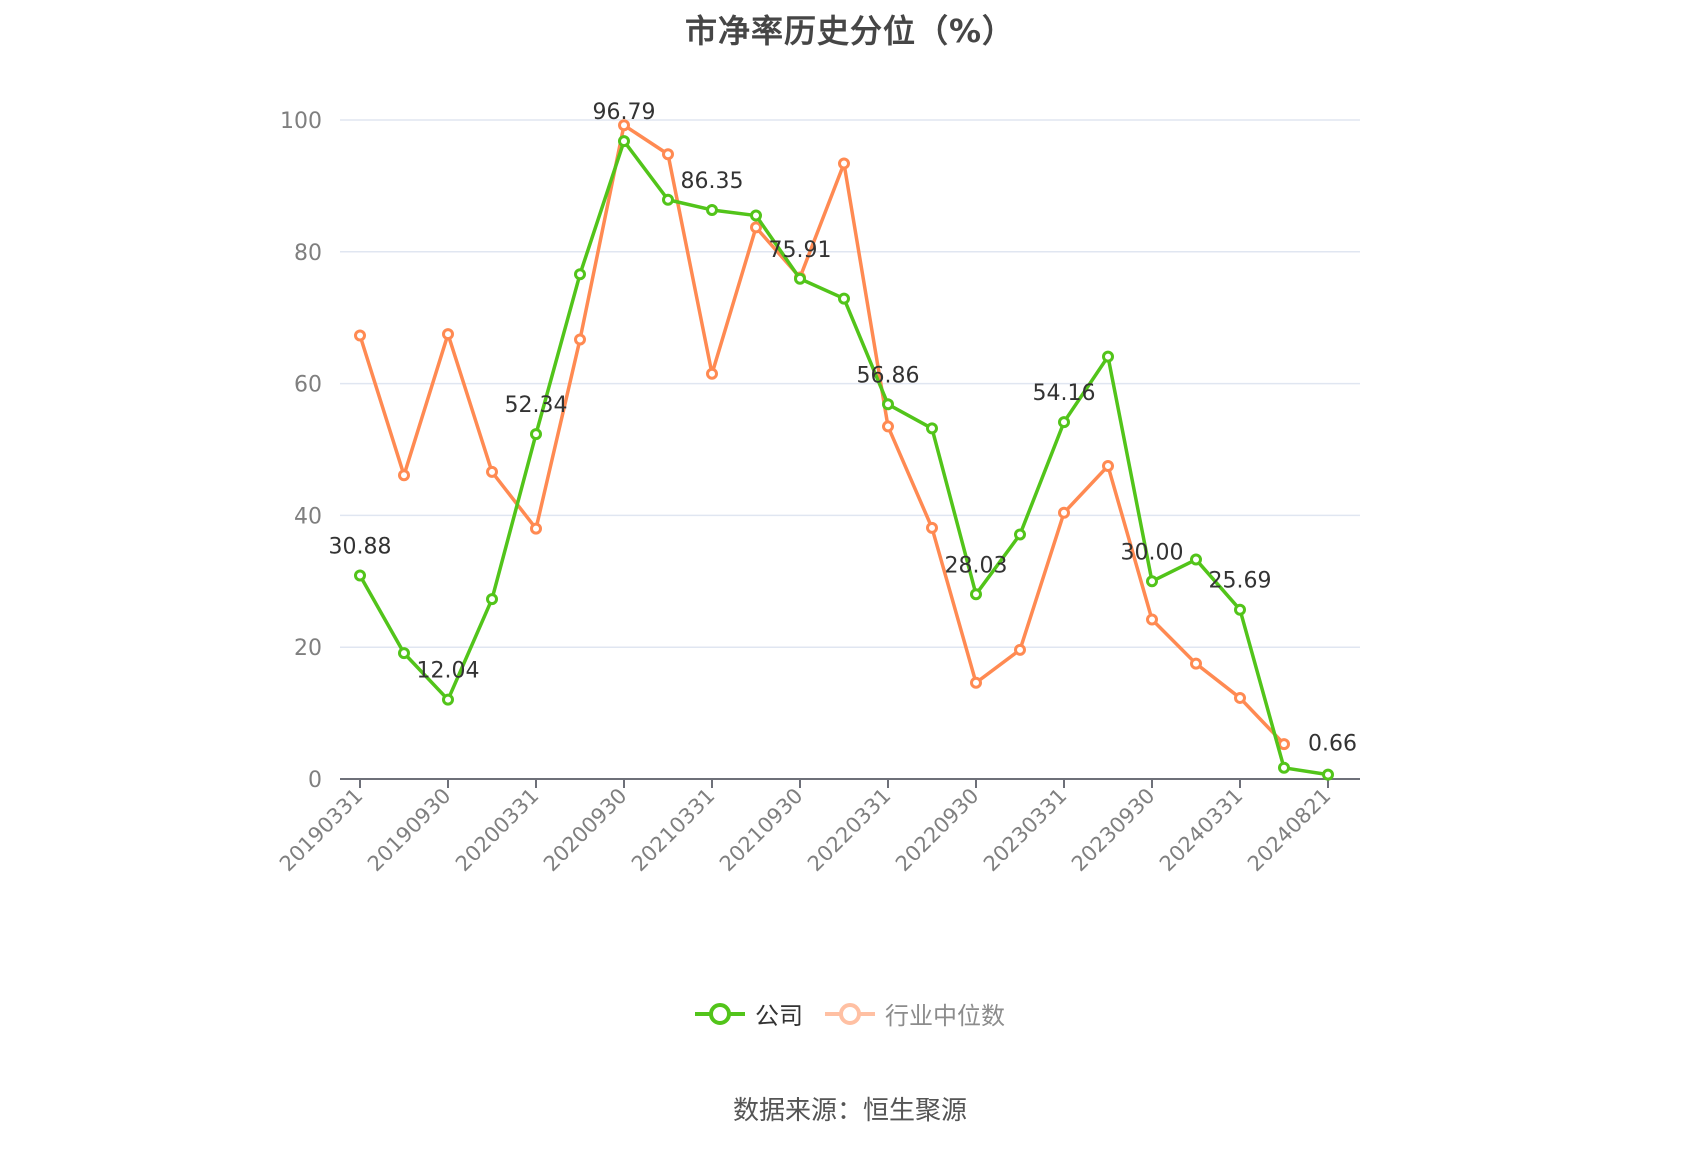 The width and height of the screenshot is (1700, 1150). What do you see at coordinates (779, 1016) in the screenshot?
I see `legend-label-company: 公司` at bounding box center [779, 1016].